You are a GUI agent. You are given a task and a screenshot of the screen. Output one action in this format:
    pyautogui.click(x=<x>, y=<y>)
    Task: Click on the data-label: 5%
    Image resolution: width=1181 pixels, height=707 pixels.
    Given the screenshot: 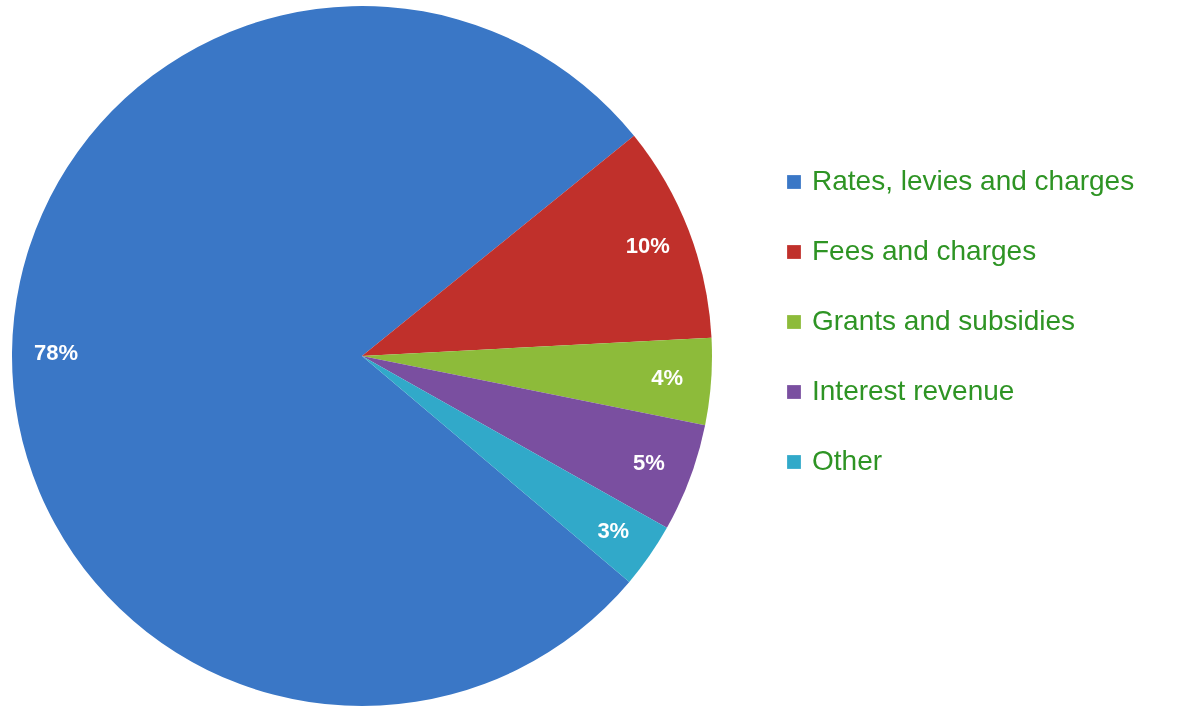 What is the action you would take?
    pyautogui.click(x=648, y=462)
    